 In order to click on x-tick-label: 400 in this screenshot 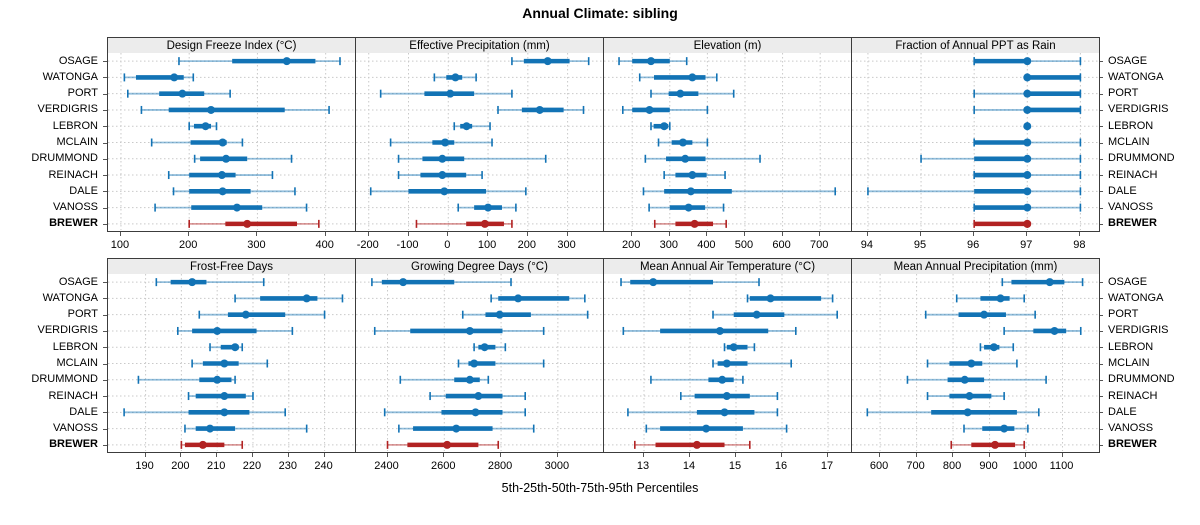, I will do `click(324, 245)`.